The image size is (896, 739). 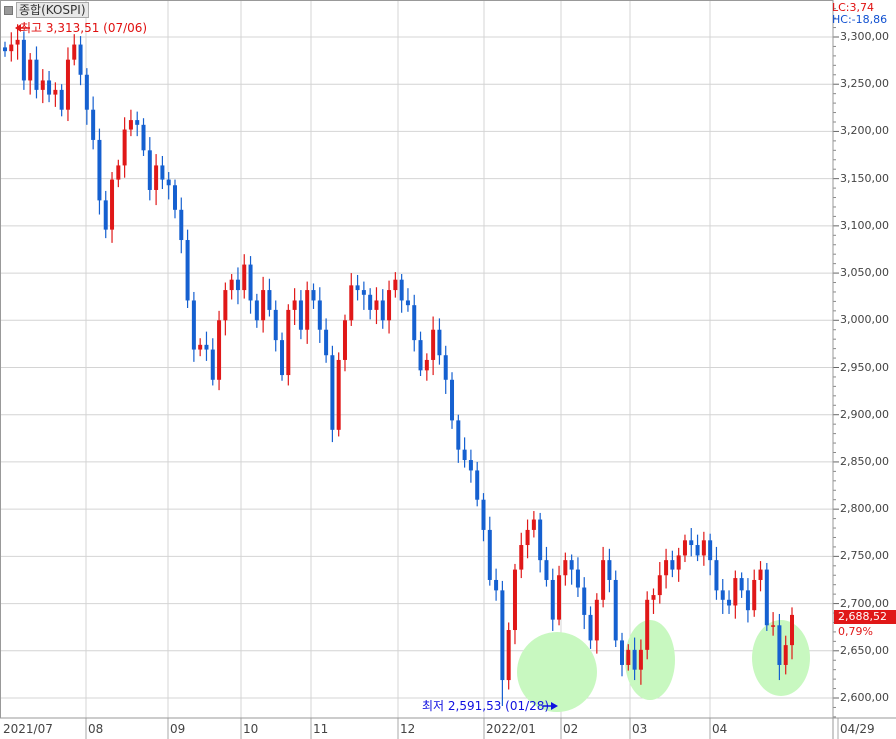 I want to click on y-tick-label: 2,700,00, so click(x=864, y=603).